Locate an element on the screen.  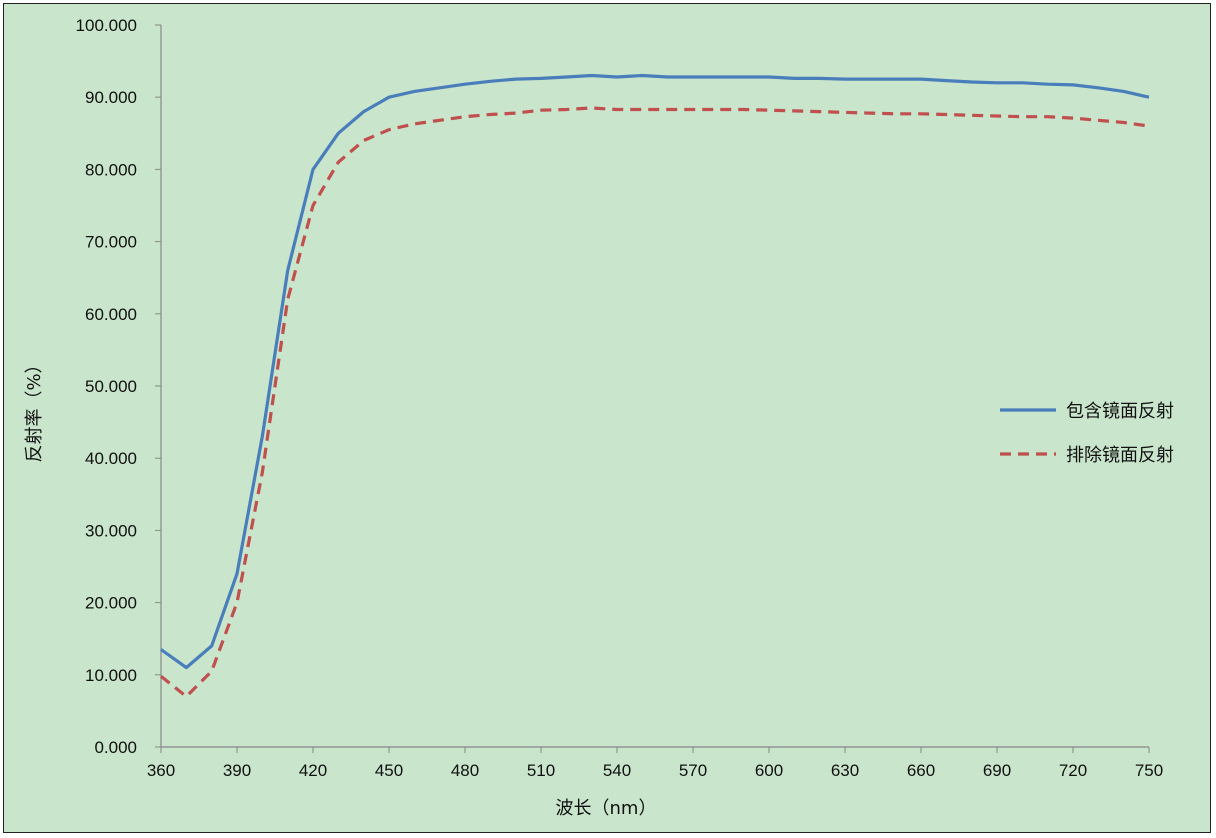
x-tick-label: 750 is located at coordinates (1149, 770).